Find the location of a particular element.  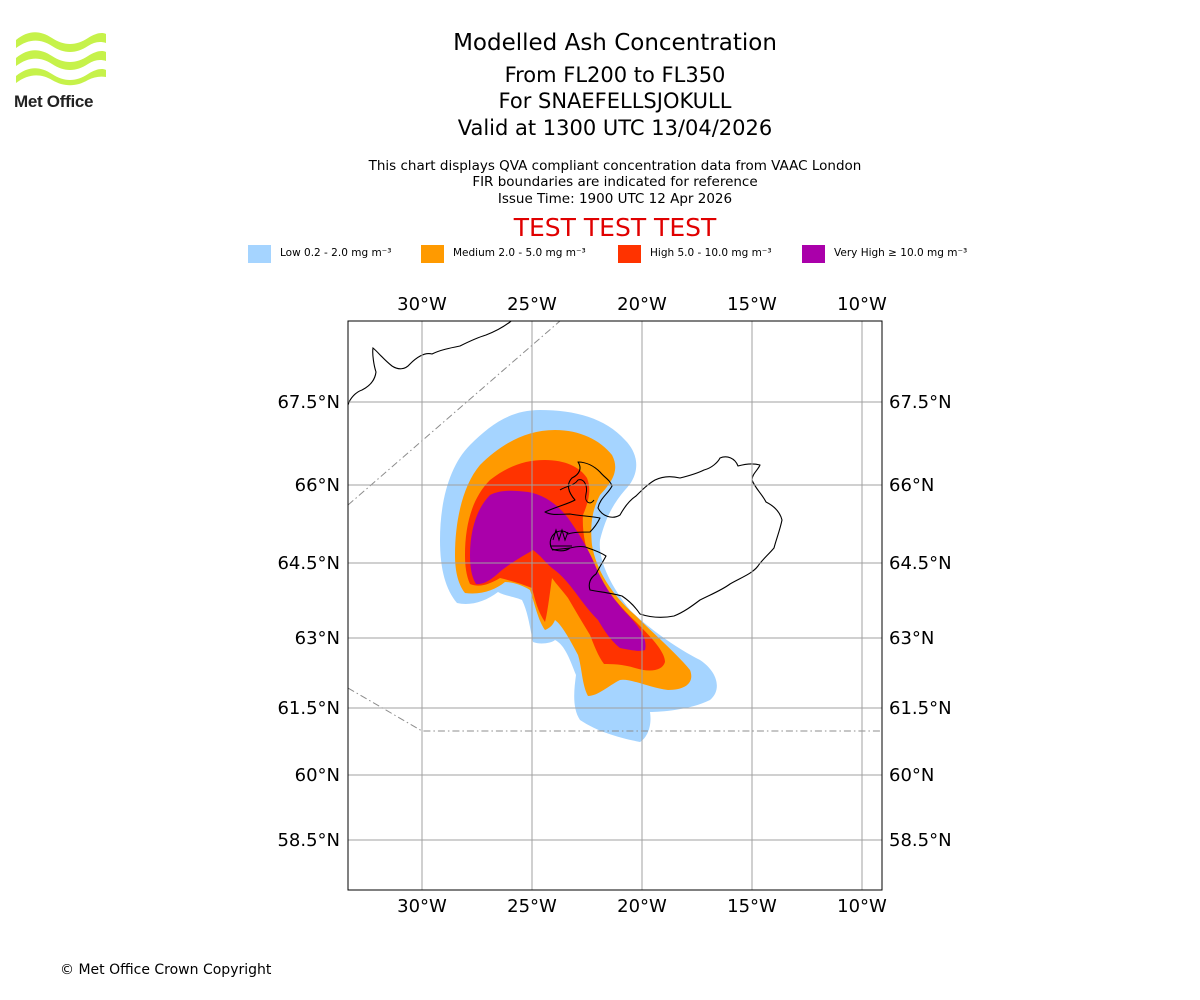

lat-tick-label-left: 61.5°N is located at coordinates (308, 708).